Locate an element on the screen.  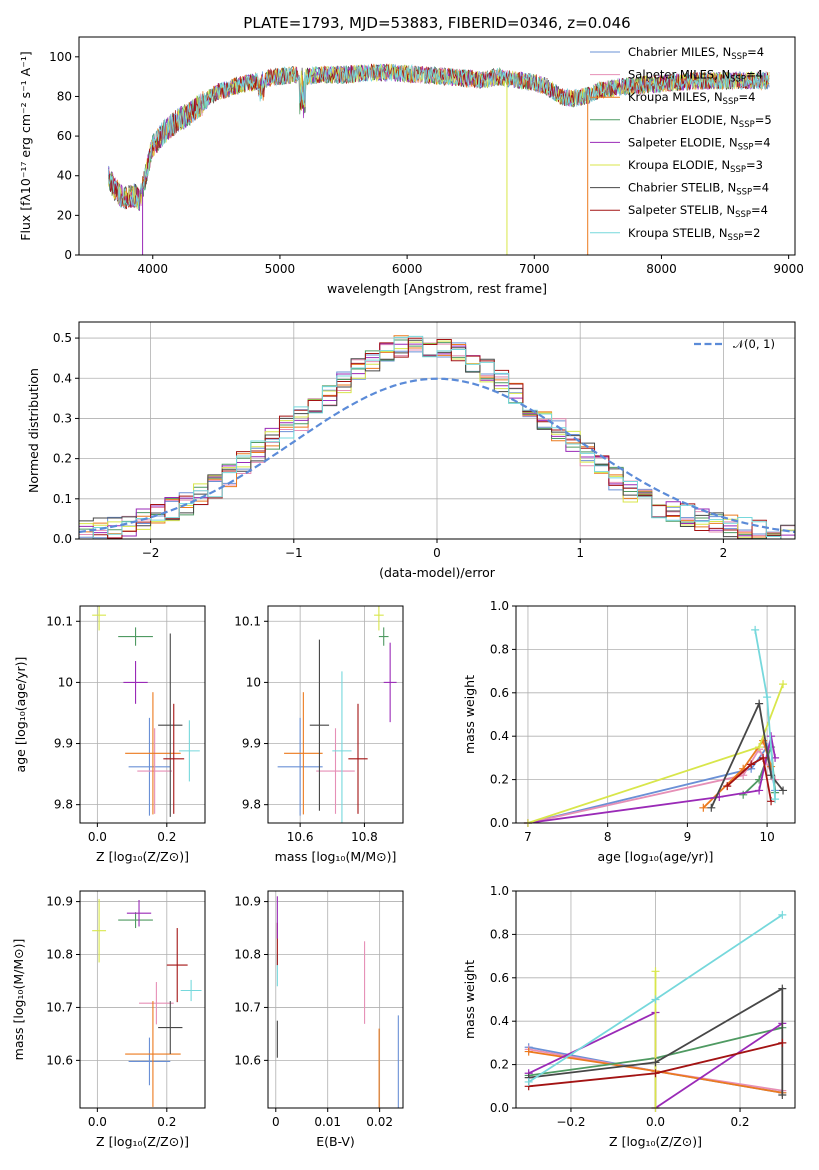
legend-entry-name: Chabrier ELODIE, N is located at coordinates (683, 120).